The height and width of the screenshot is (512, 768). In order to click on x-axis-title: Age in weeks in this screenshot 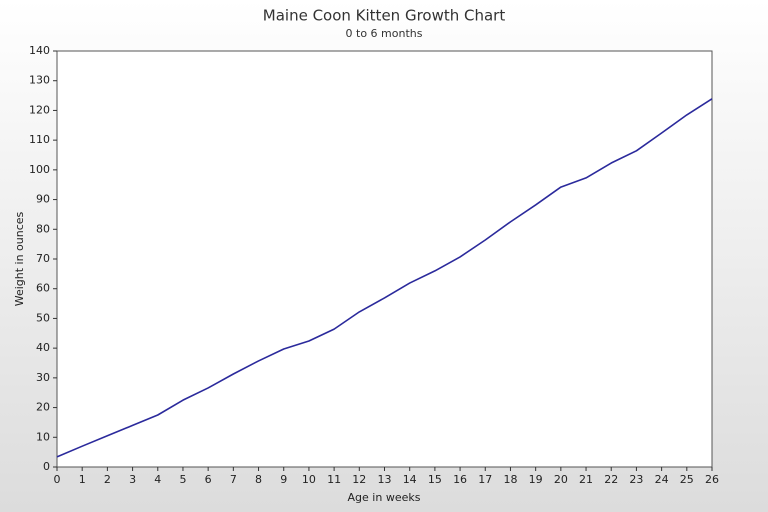, I will do `click(384, 497)`.